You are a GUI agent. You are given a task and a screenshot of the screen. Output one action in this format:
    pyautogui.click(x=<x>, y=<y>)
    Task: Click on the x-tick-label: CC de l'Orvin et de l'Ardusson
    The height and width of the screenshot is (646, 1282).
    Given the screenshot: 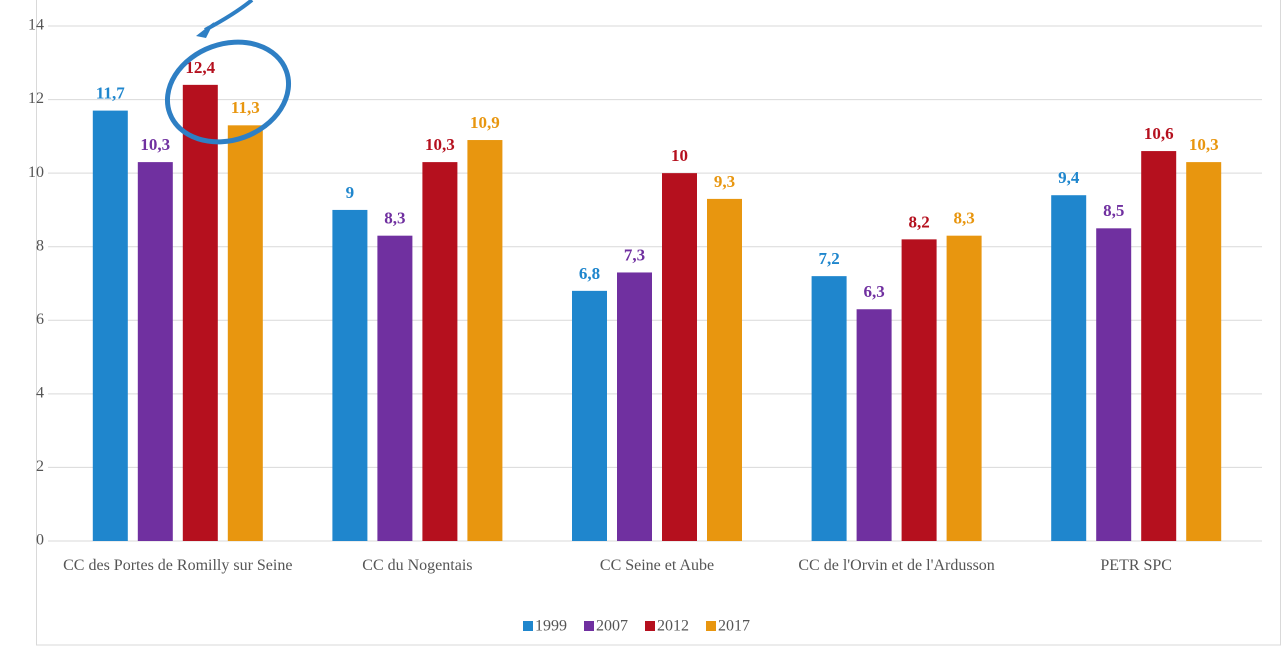 What is the action you would take?
    pyautogui.click(x=896, y=565)
    